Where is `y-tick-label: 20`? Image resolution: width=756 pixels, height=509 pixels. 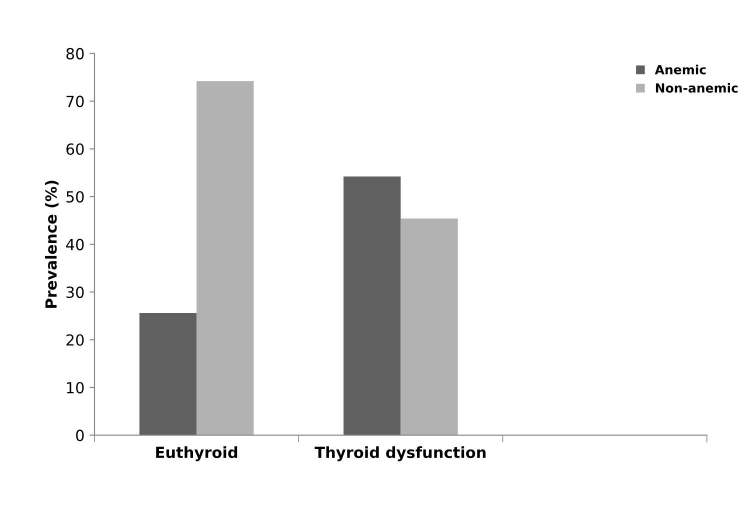
y-tick-label: 20 is located at coordinates (75, 340).